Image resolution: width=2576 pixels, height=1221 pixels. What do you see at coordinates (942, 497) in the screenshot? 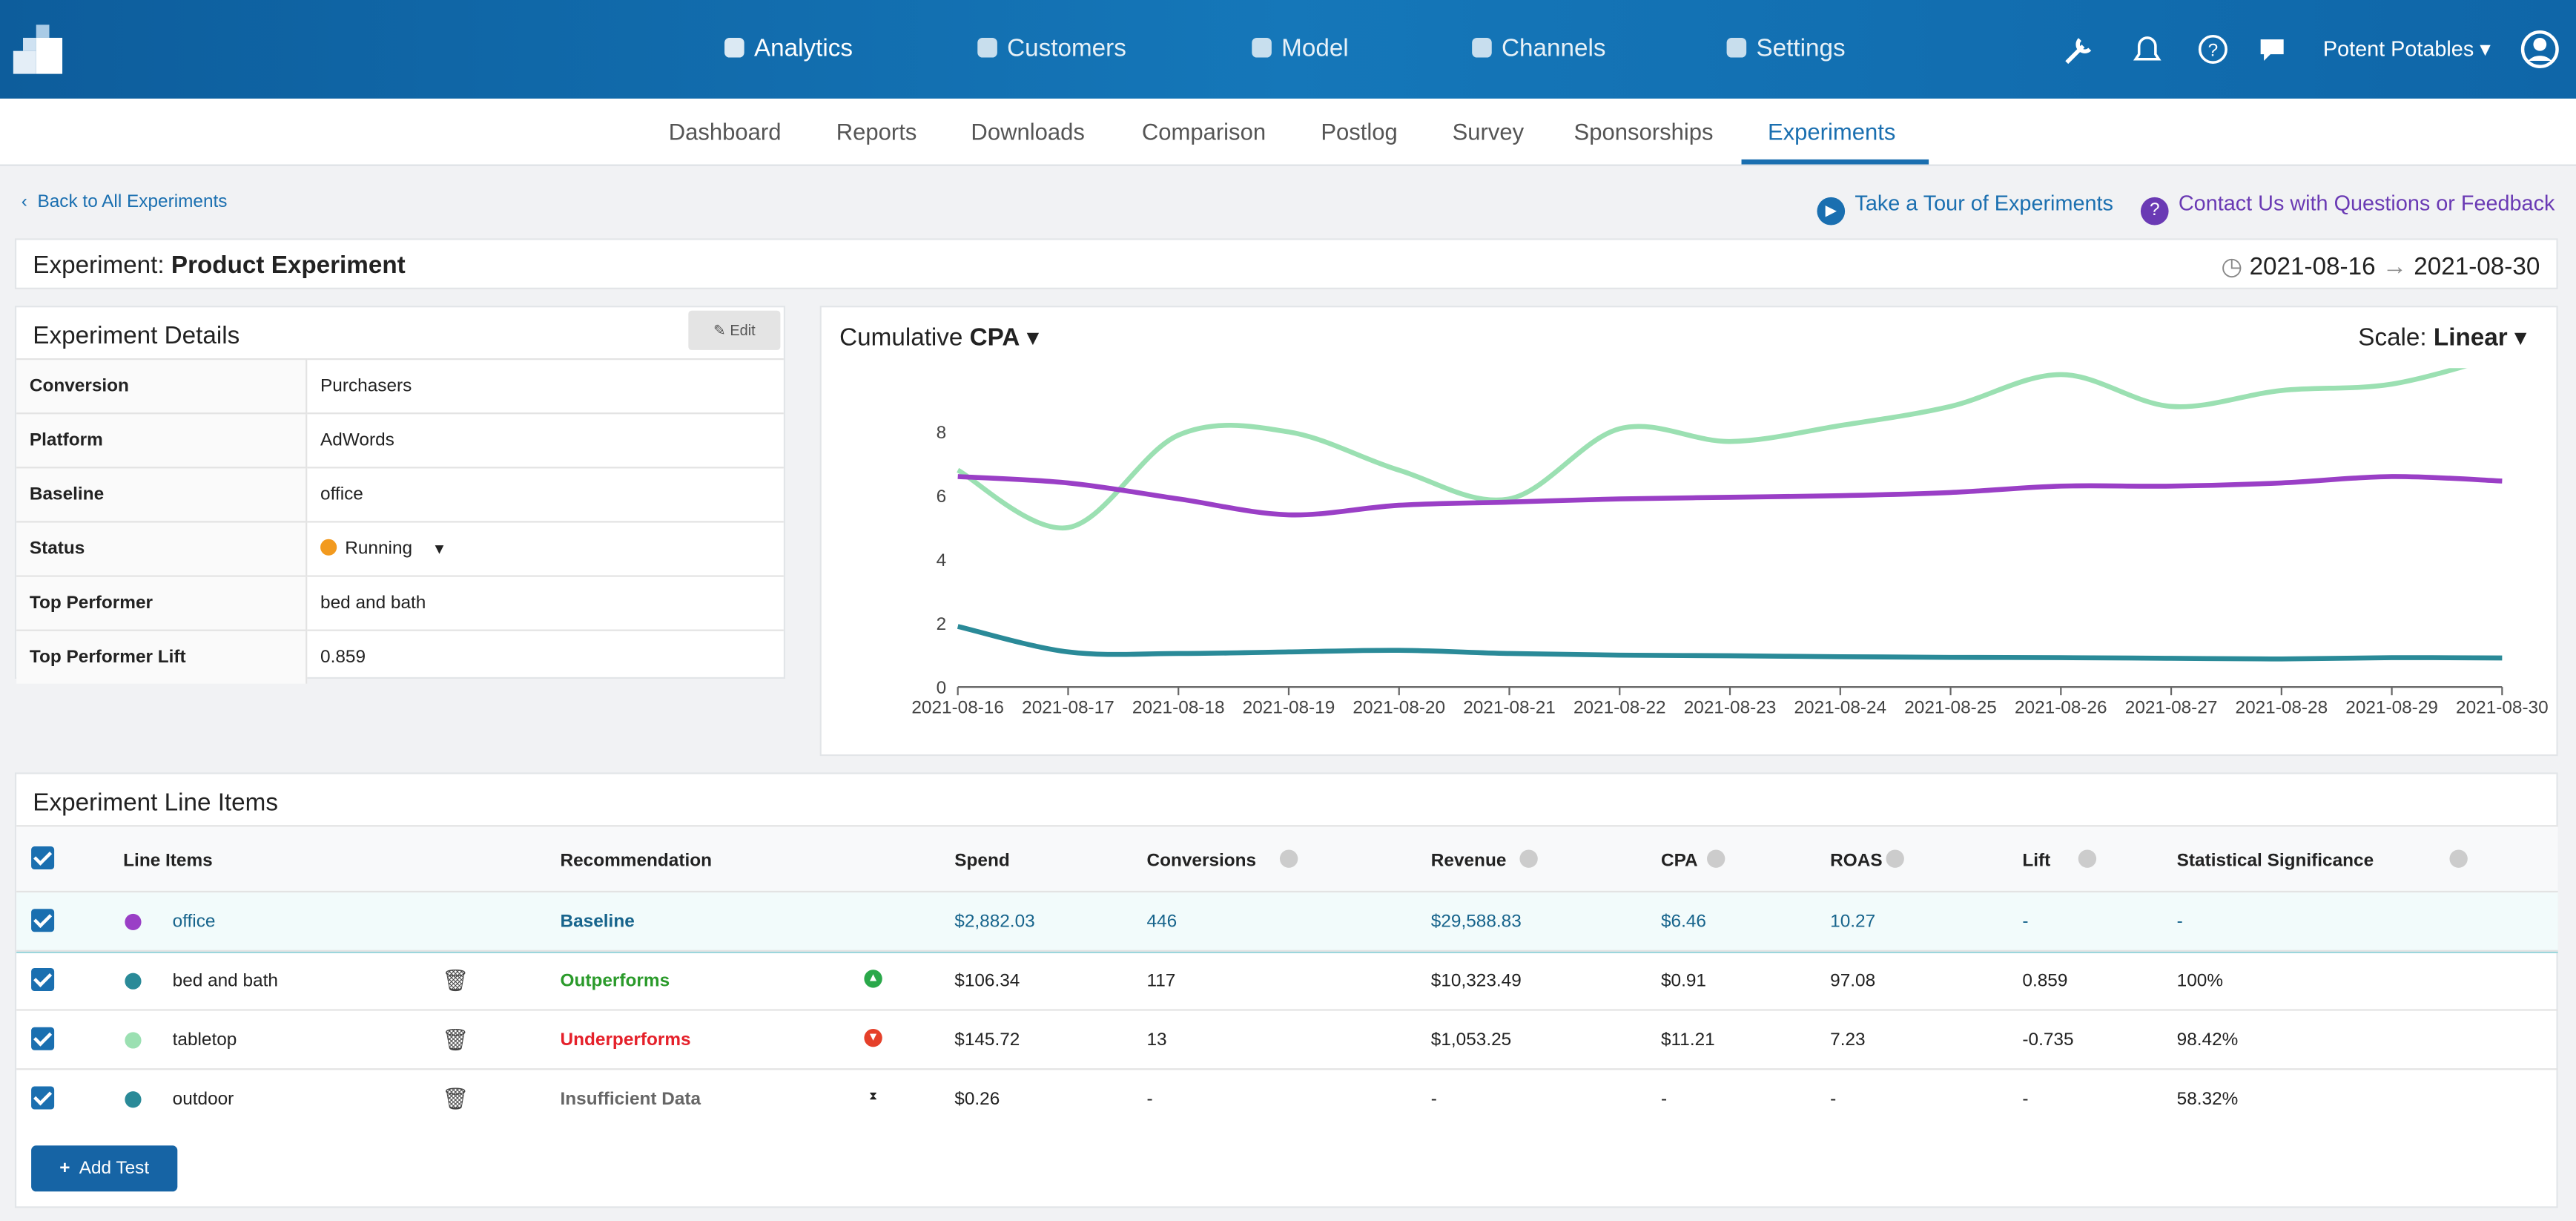
I see `y-tick-label: 6` at bounding box center [942, 497].